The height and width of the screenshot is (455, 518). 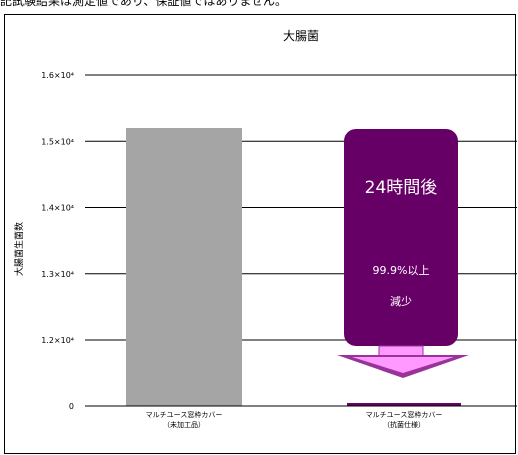 What do you see at coordinates (401, 188) in the screenshot?
I see `callout-heading: 24時間後` at bounding box center [401, 188].